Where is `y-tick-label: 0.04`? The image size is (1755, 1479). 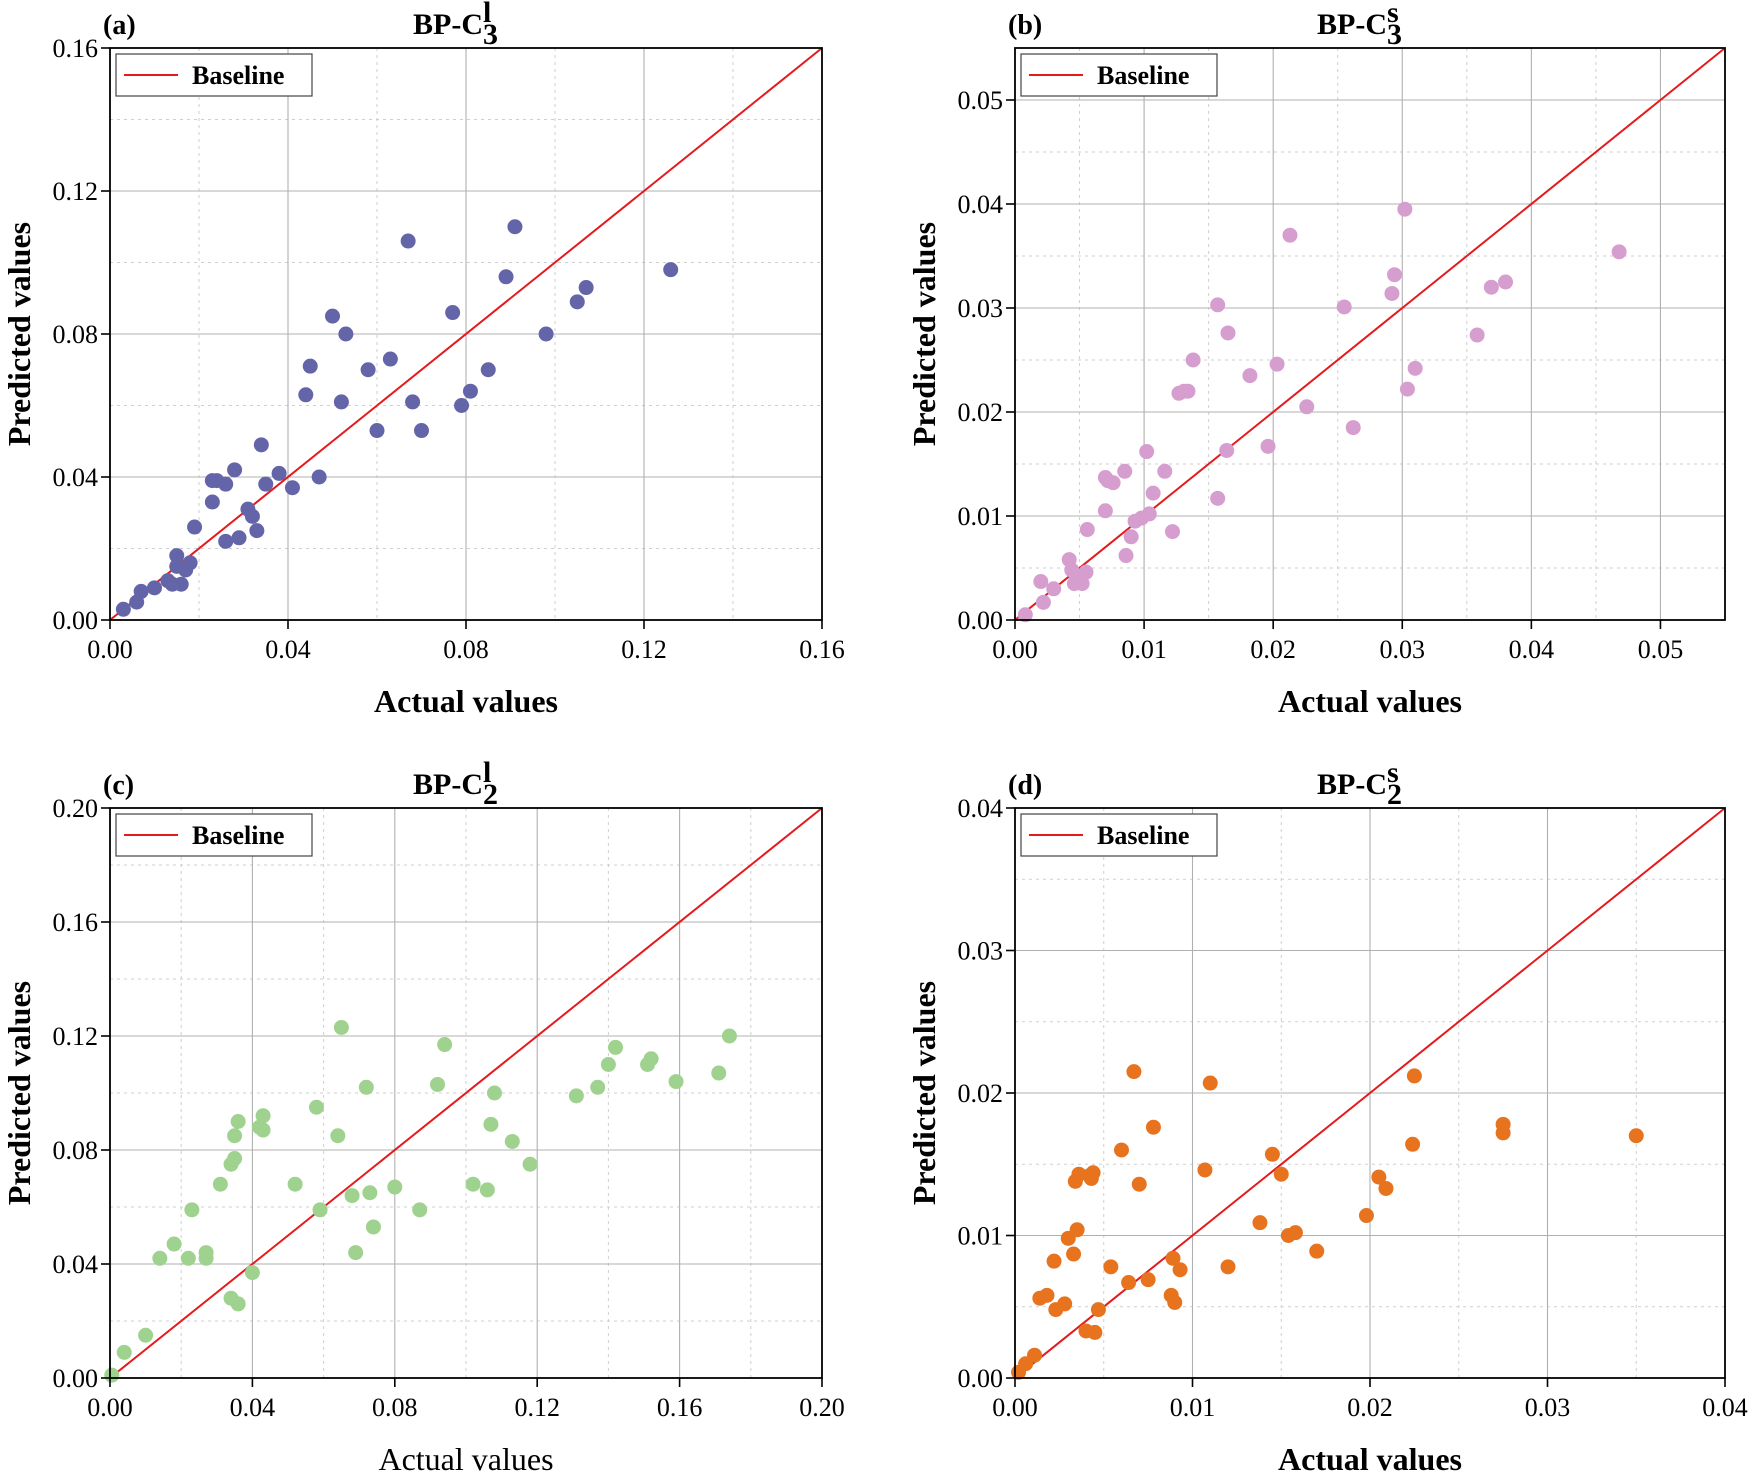 y-tick-label: 0.04 is located at coordinates (981, 808).